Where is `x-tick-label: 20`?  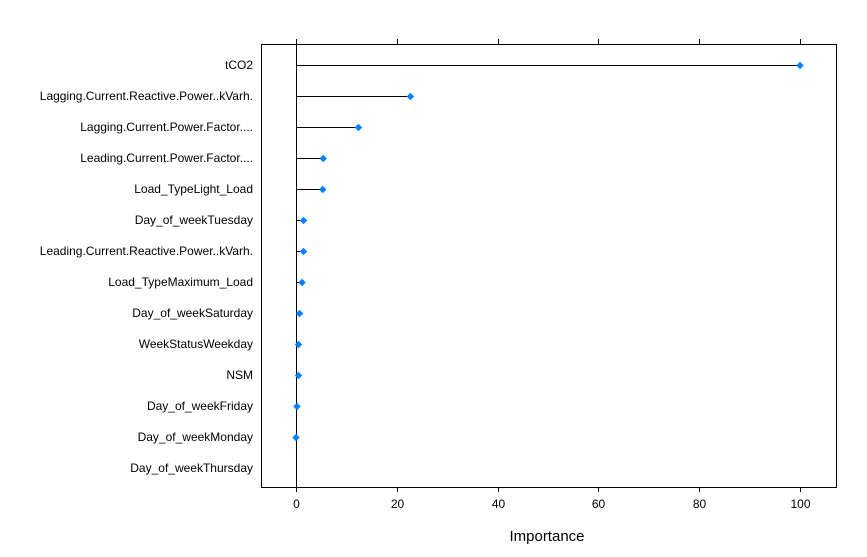 x-tick-label: 20 is located at coordinates (398, 504).